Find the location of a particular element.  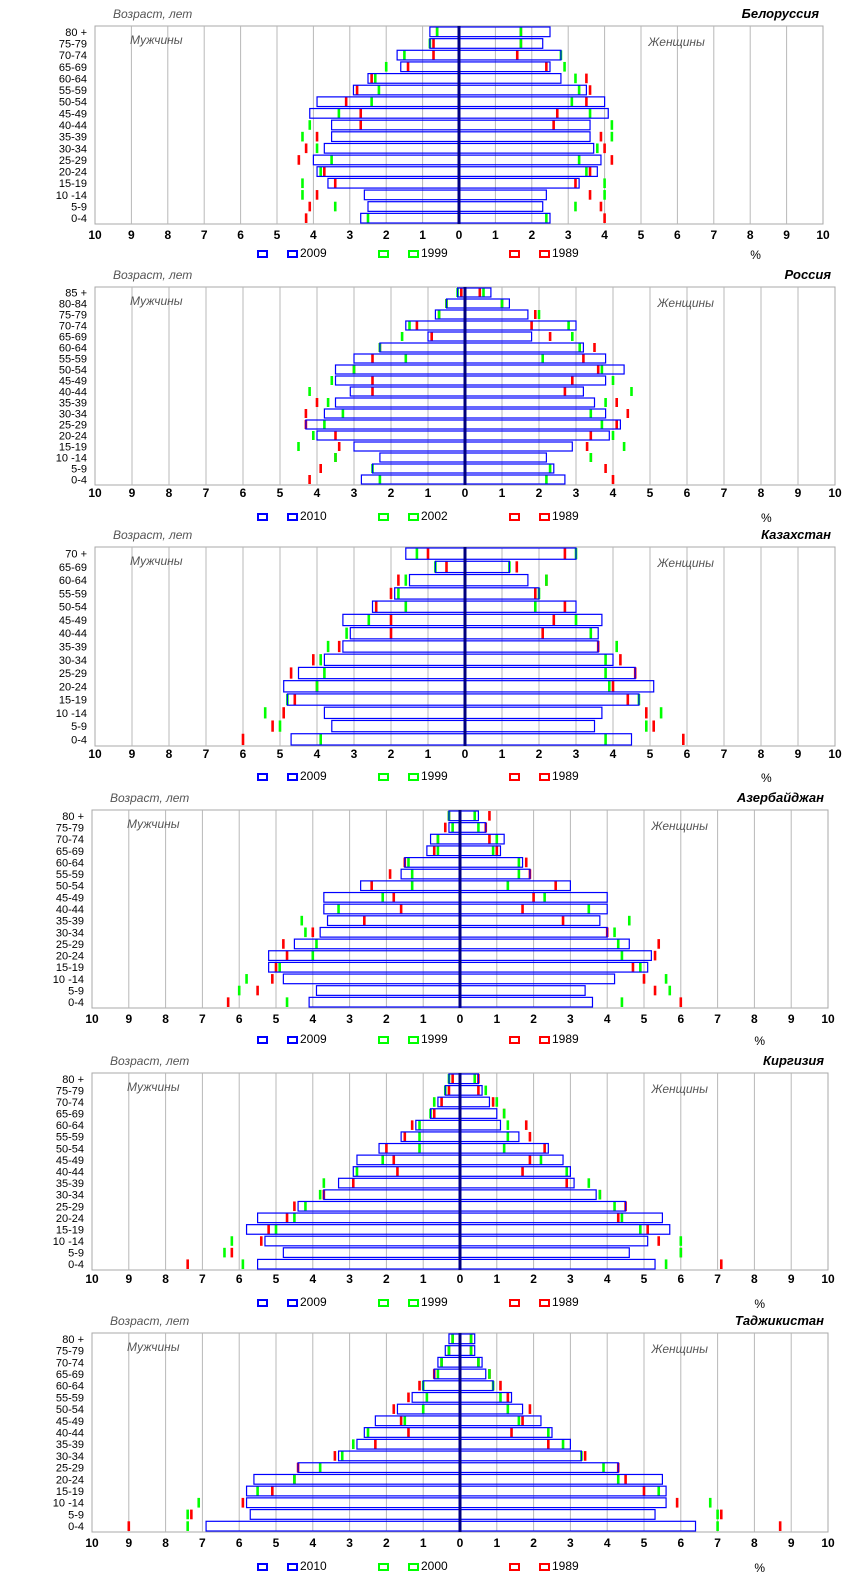

country-title: Киргизия is located at coordinates (793, 1060).